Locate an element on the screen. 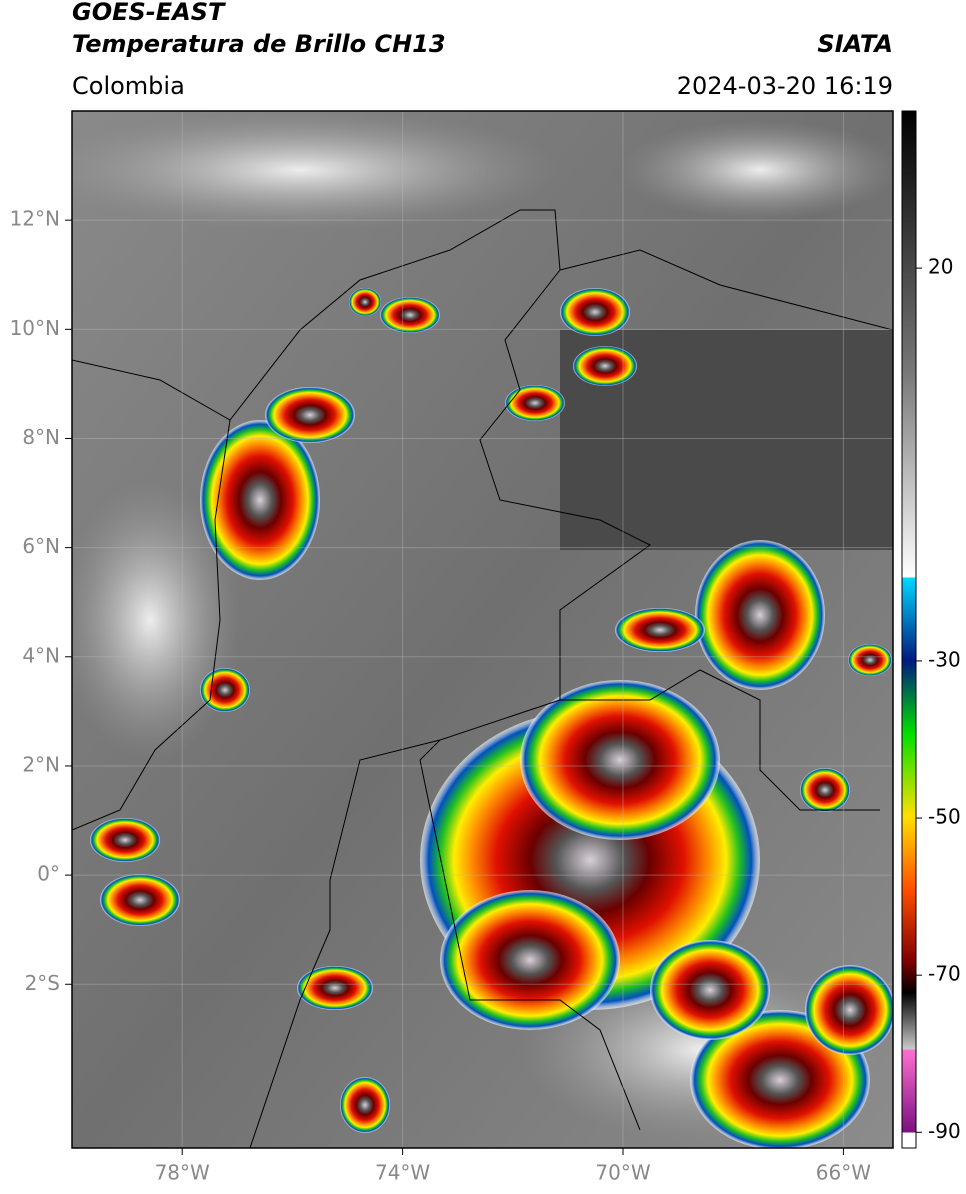 The height and width of the screenshot is (1194, 966). y-tick-label: 0° is located at coordinates (48, 874).